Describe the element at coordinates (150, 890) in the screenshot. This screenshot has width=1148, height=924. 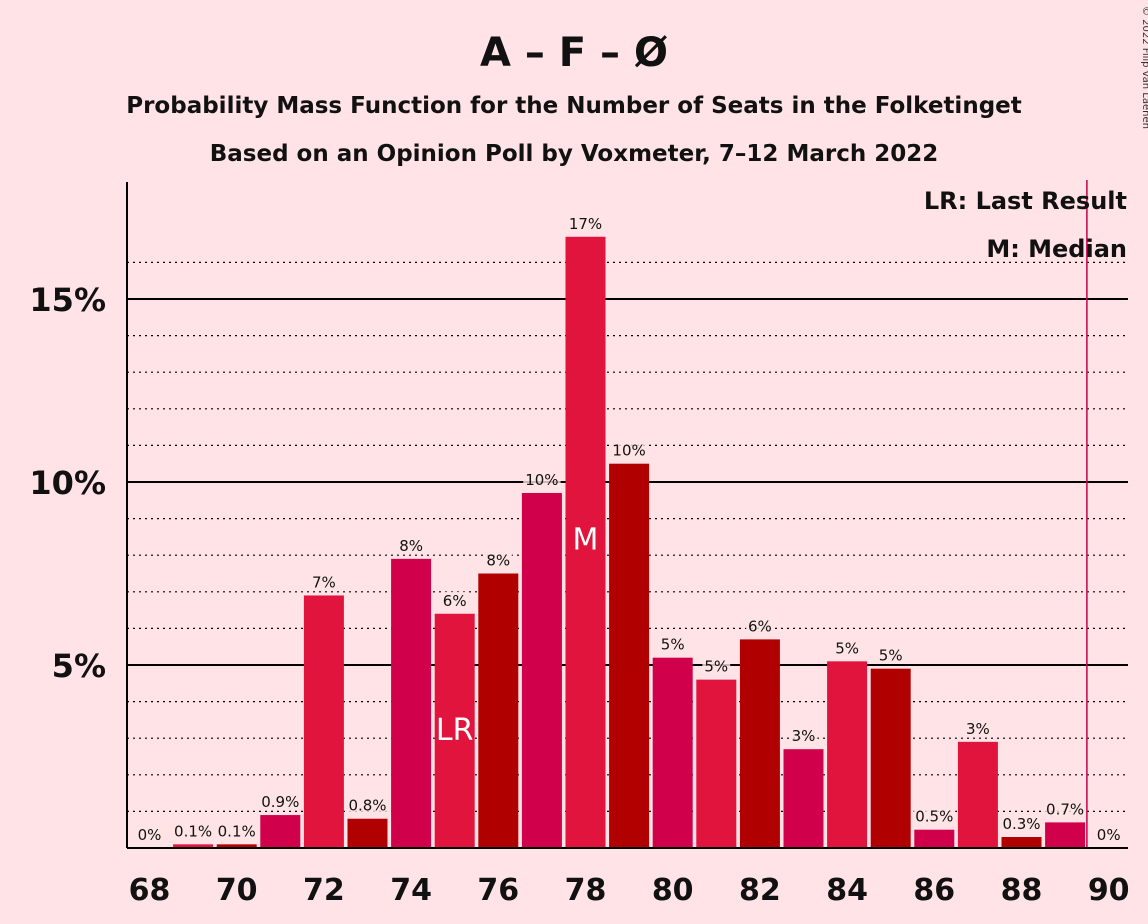
I see `x-tick-label: 68` at that location.